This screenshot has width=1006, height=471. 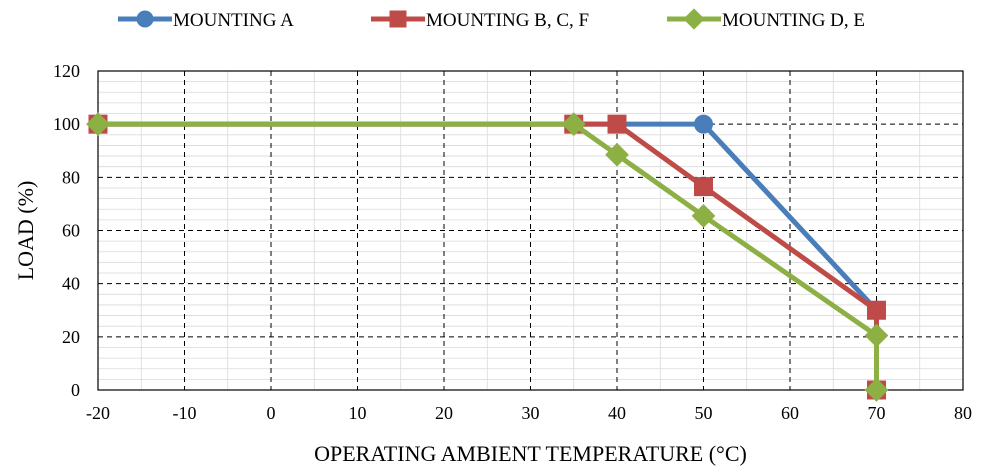 What do you see at coordinates (271, 413) in the screenshot?
I see `x-tick-label: 0` at bounding box center [271, 413].